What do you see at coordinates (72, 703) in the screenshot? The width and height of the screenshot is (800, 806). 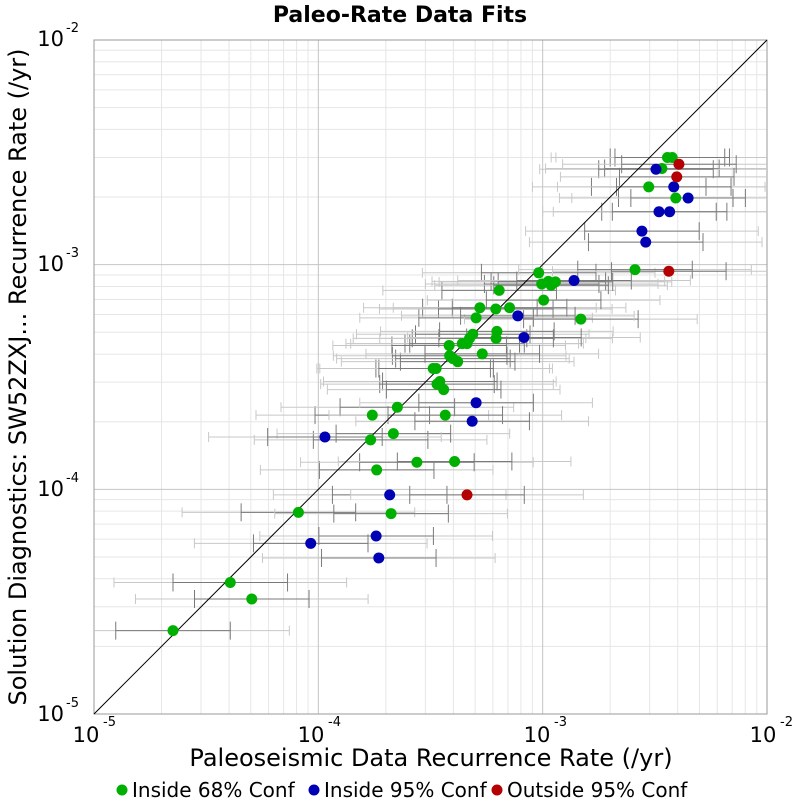 I see `y-tick-exponent: -5` at bounding box center [72, 703].